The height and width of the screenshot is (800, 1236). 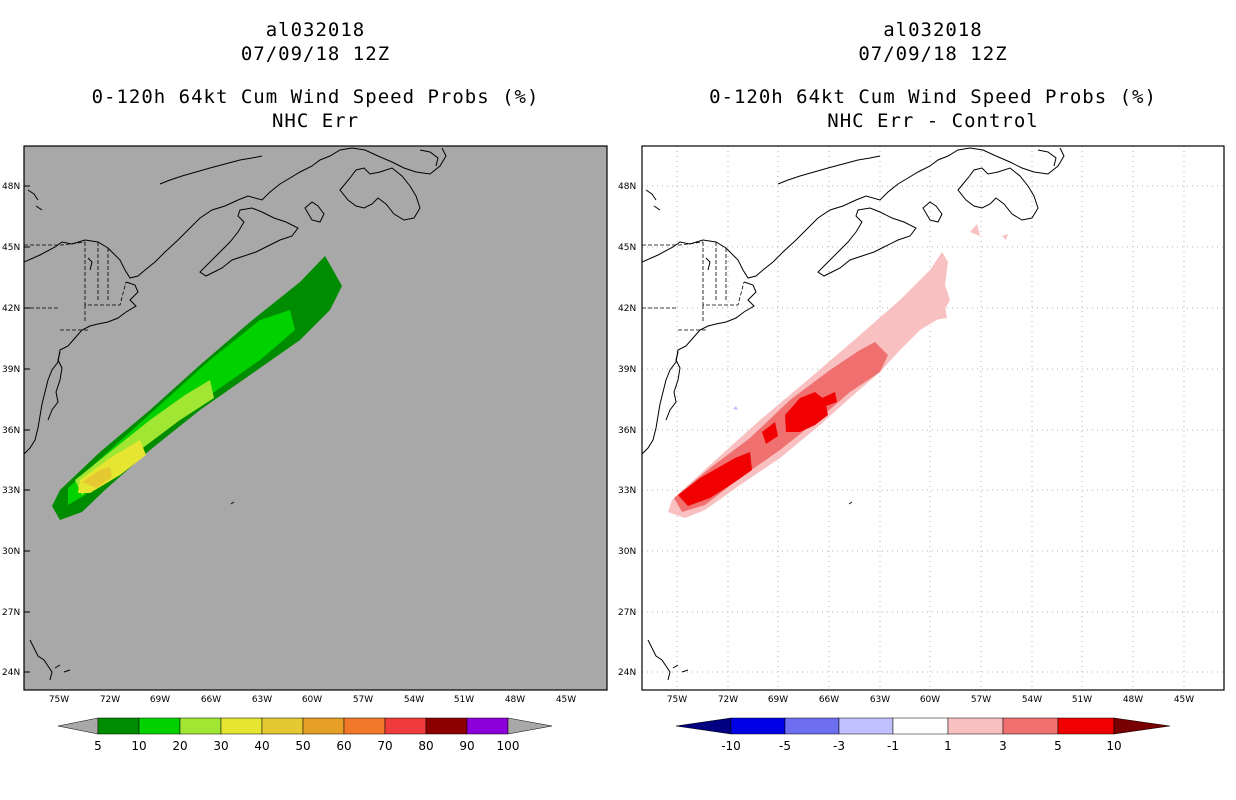 What do you see at coordinates (466, 746) in the screenshot?
I see `left-colorbar-label: 90` at bounding box center [466, 746].